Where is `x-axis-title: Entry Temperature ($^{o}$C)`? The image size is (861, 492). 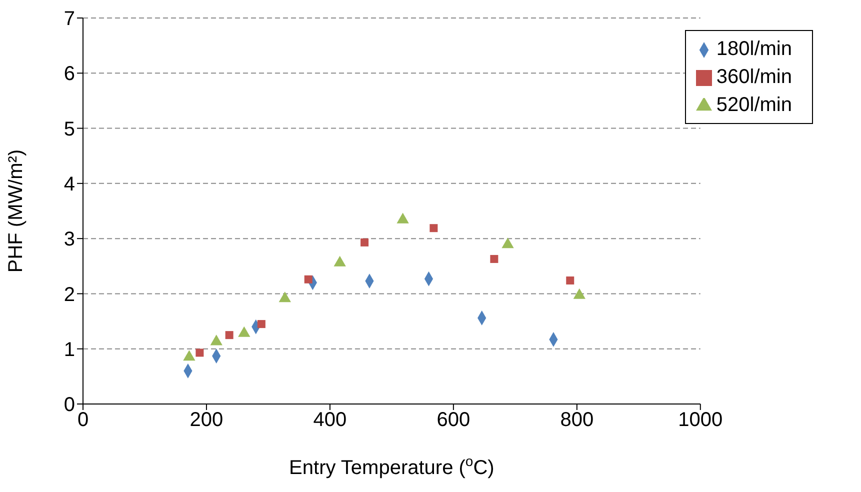
x-axis-title: Entry Temperature ($^{o}$C) is located at coordinates (391, 466).